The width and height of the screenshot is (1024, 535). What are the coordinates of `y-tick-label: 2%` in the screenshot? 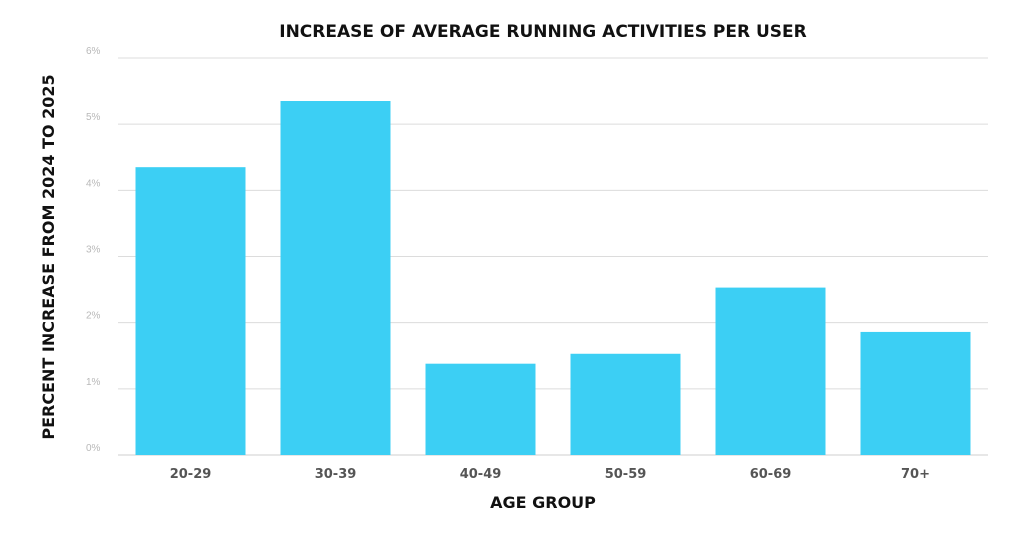 It's located at (93, 316).